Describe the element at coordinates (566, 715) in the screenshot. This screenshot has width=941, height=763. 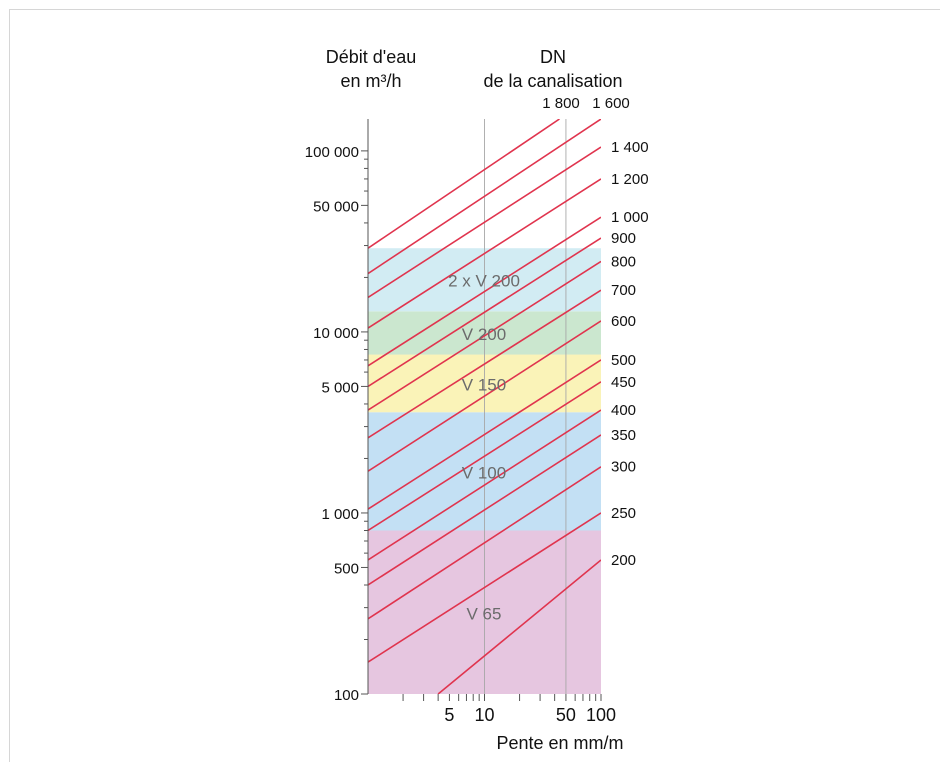
I see `x-tick-label: 50` at that location.